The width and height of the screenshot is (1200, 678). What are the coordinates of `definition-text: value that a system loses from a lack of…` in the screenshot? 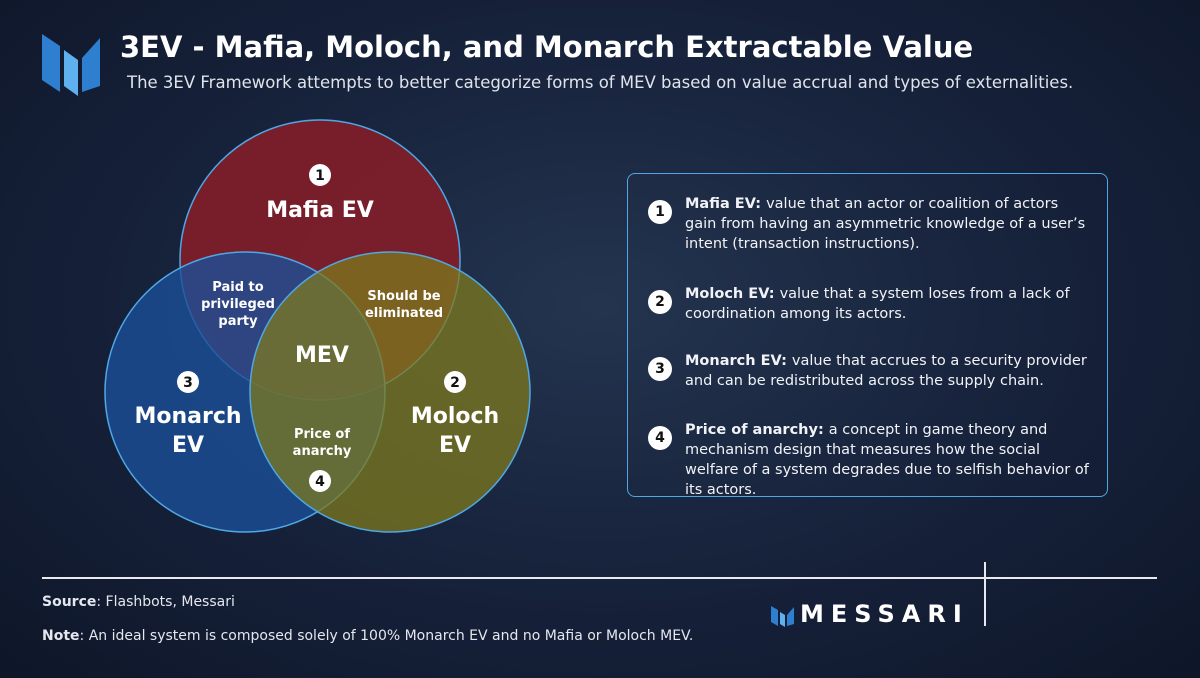 It's located at (877, 304).